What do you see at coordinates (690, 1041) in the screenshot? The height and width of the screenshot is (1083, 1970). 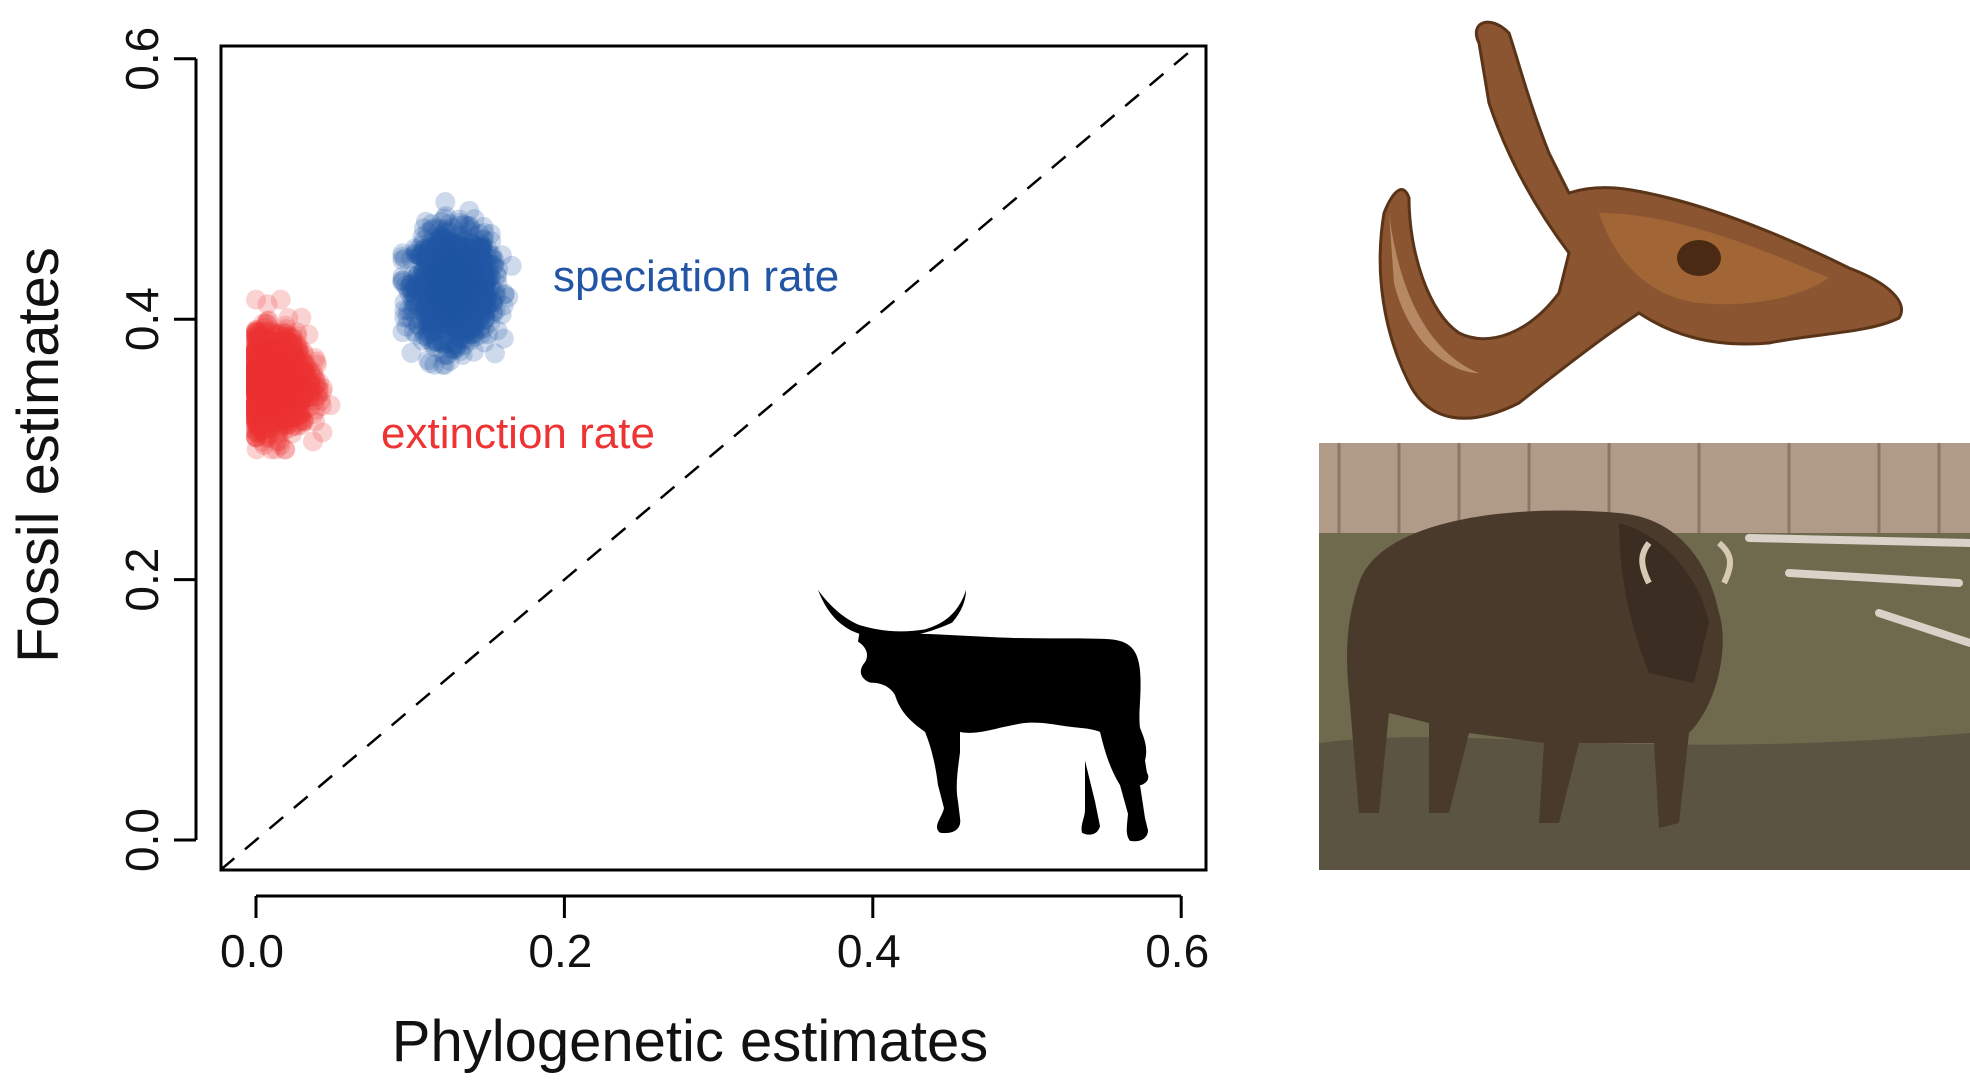 I see `x-axis-title: Phylogenetic estimates` at bounding box center [690, 1041].